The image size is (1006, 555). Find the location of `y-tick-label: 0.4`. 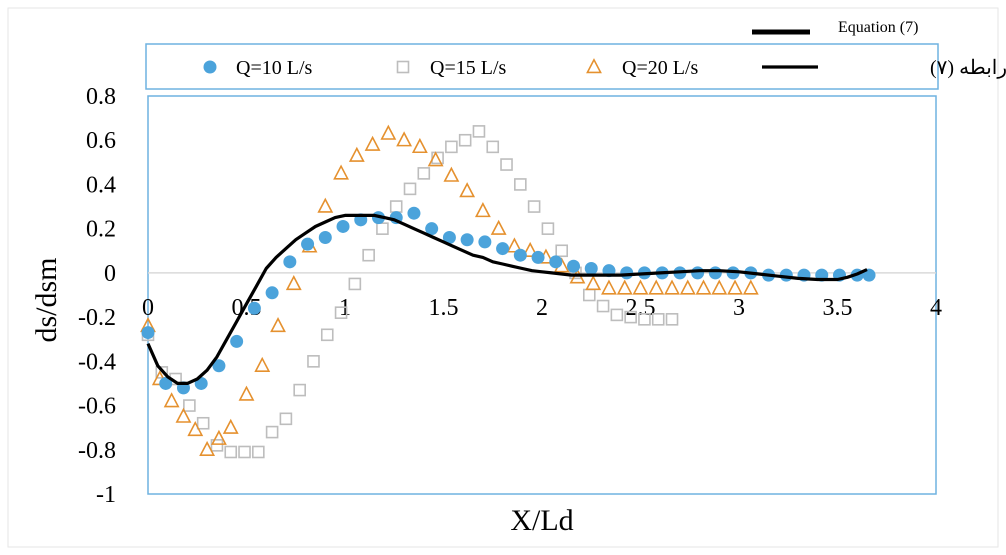

y-tick-label: 0.4 is located at coordinates (101, 185).